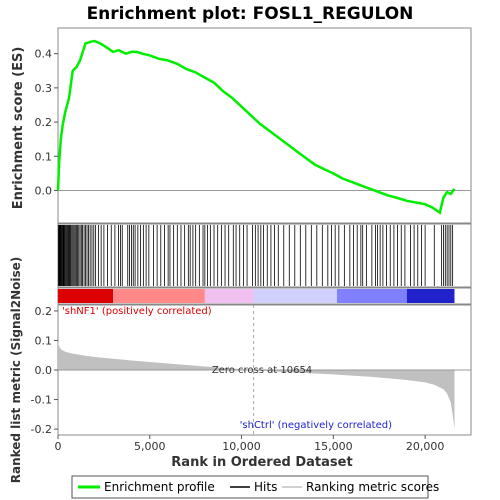  I want to click on x-tick-label: 10,000, so click(241, 446).